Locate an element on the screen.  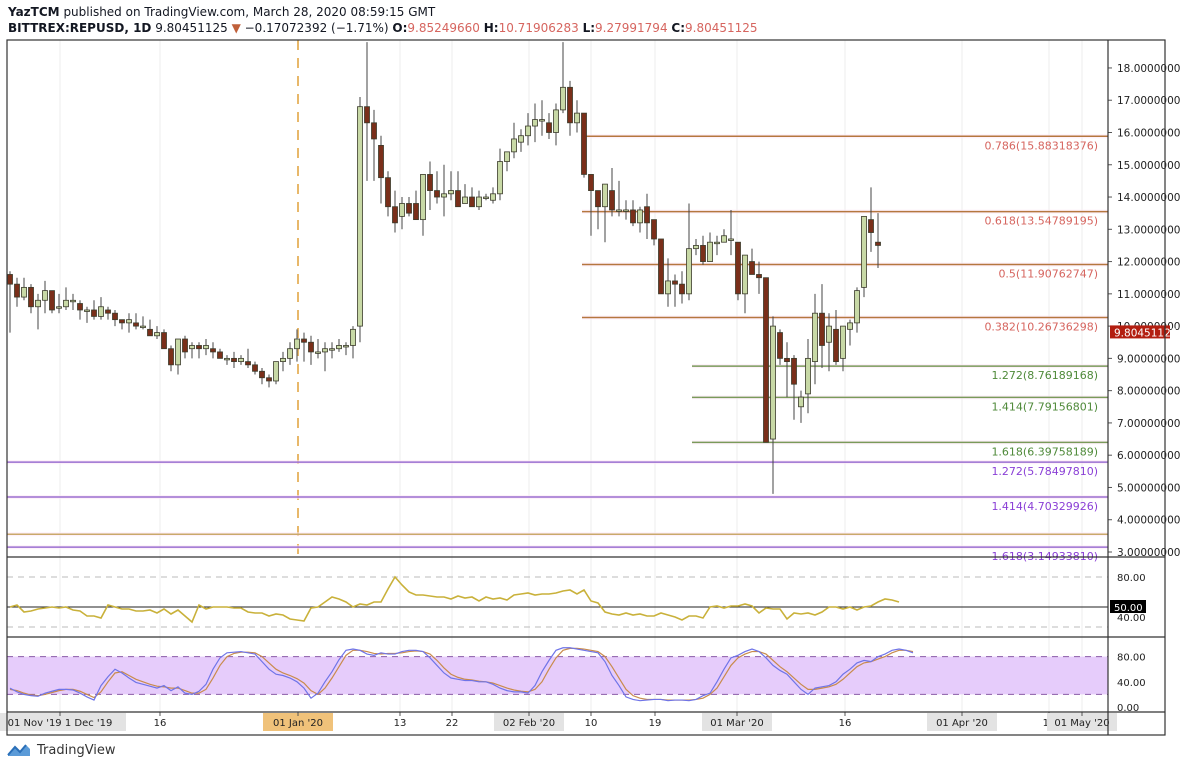
rsi-line is located at coordinates (454, 599).